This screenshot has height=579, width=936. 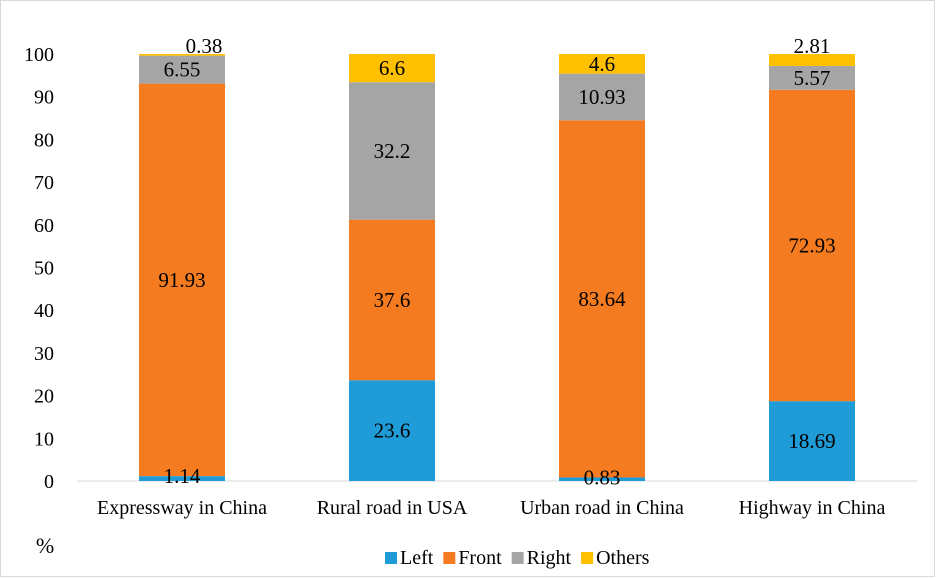 I want to click on data-label: 72.93, so click(x=811, y=245).